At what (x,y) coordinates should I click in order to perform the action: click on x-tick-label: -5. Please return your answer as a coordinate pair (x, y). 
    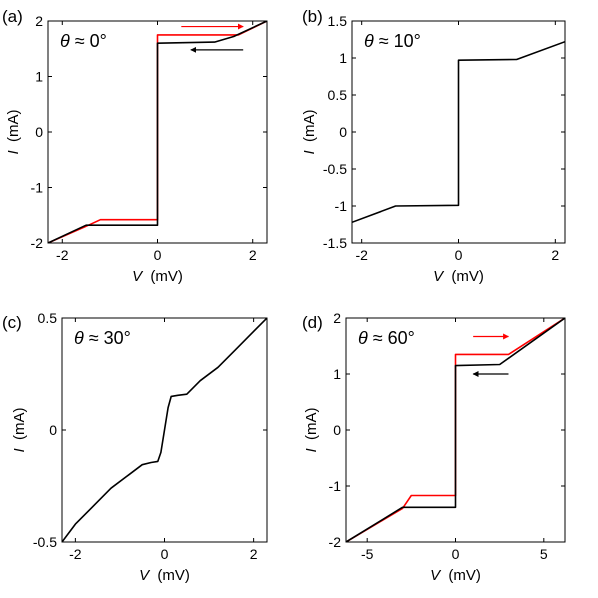
    Looking at the image, I should click on (367, 554).